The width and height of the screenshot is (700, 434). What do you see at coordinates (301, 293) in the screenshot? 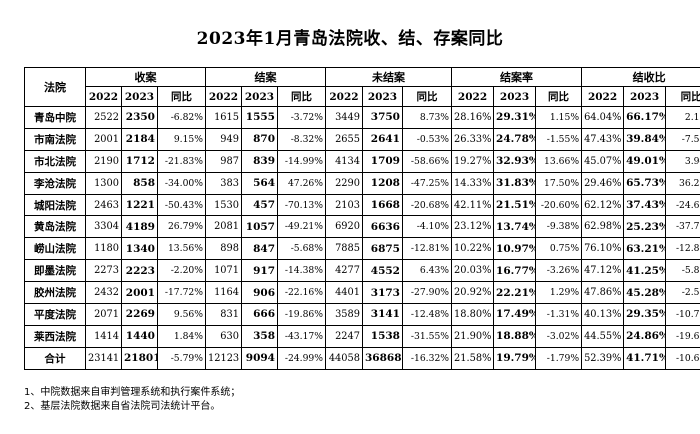
I see `yoy-cell: -22.16%` at bounding box center [301, 293].